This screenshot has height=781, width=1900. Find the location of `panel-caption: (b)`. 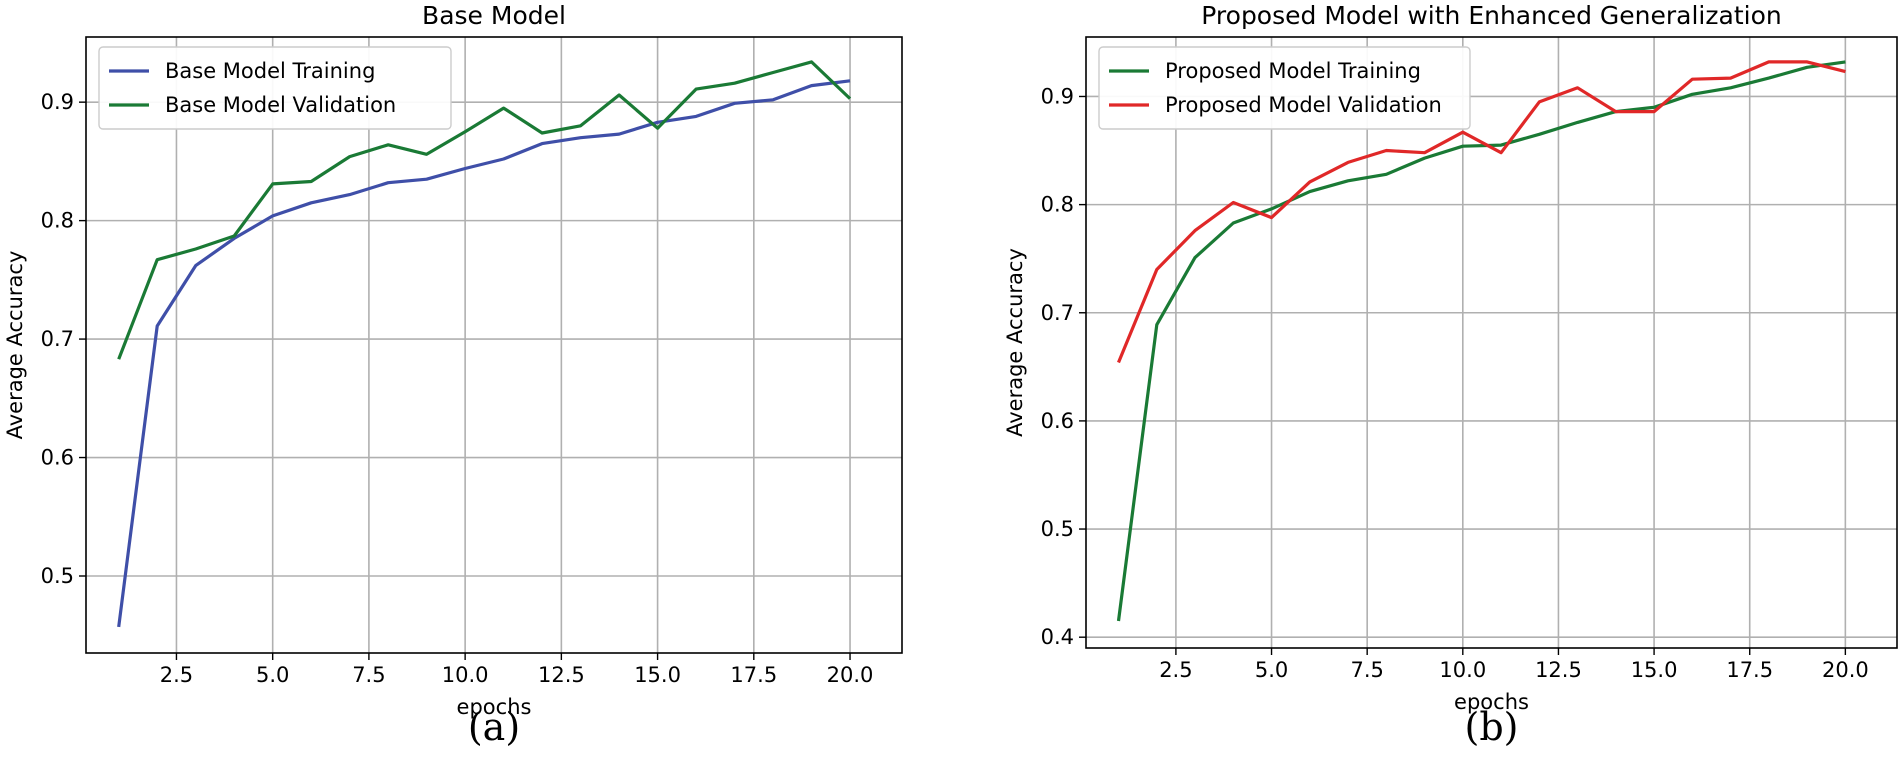

panel-caption: (b) is located at coordinates (1492, 727).